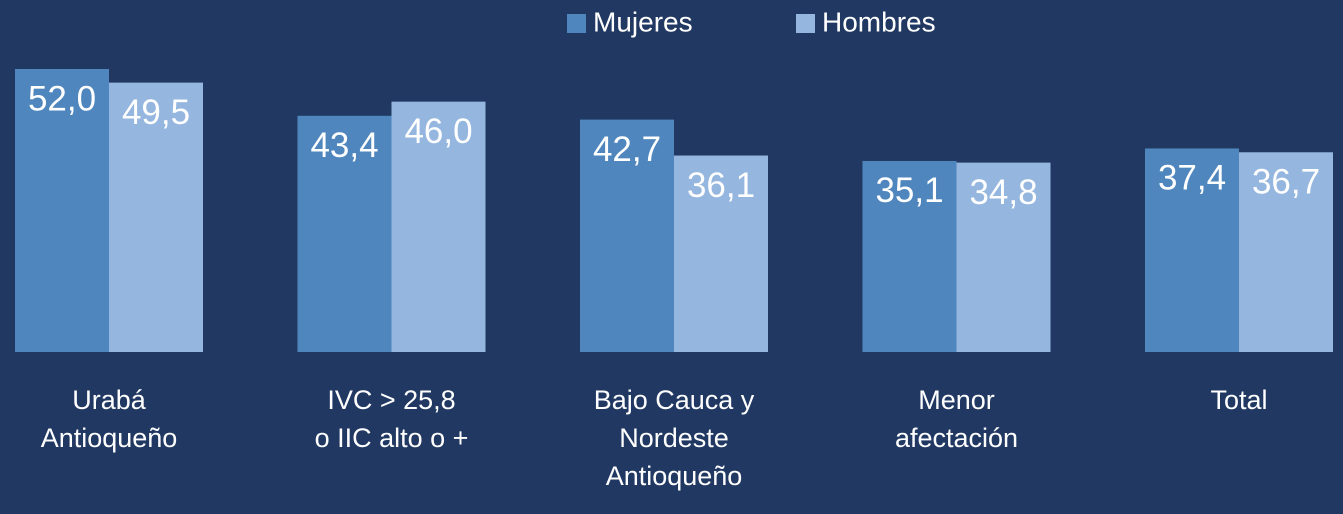  Describe the element at coordinates (1238, 400) in the screenshot. I see `x-tick-label: Total` at that location.